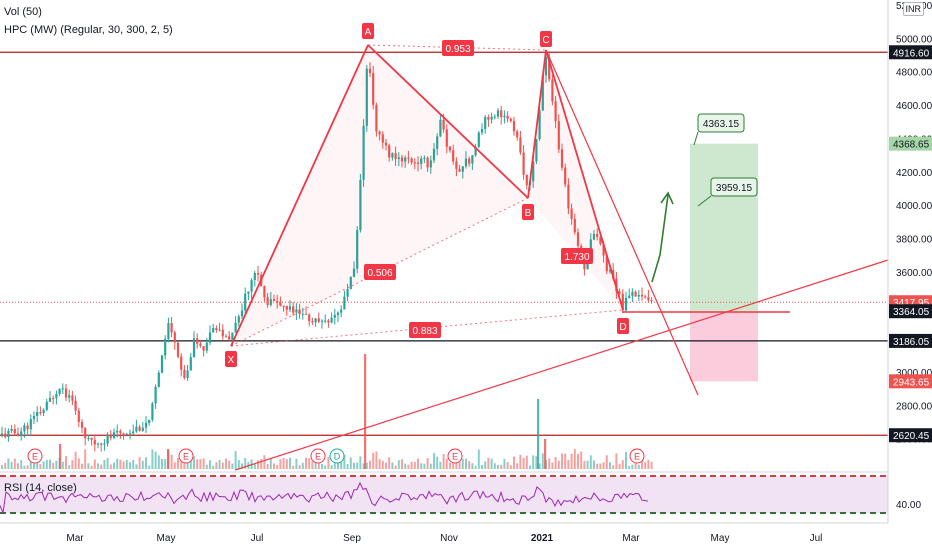 This screenshot has height=550, width=932. I want to click on event-marker-label: E, so click(637, 457).